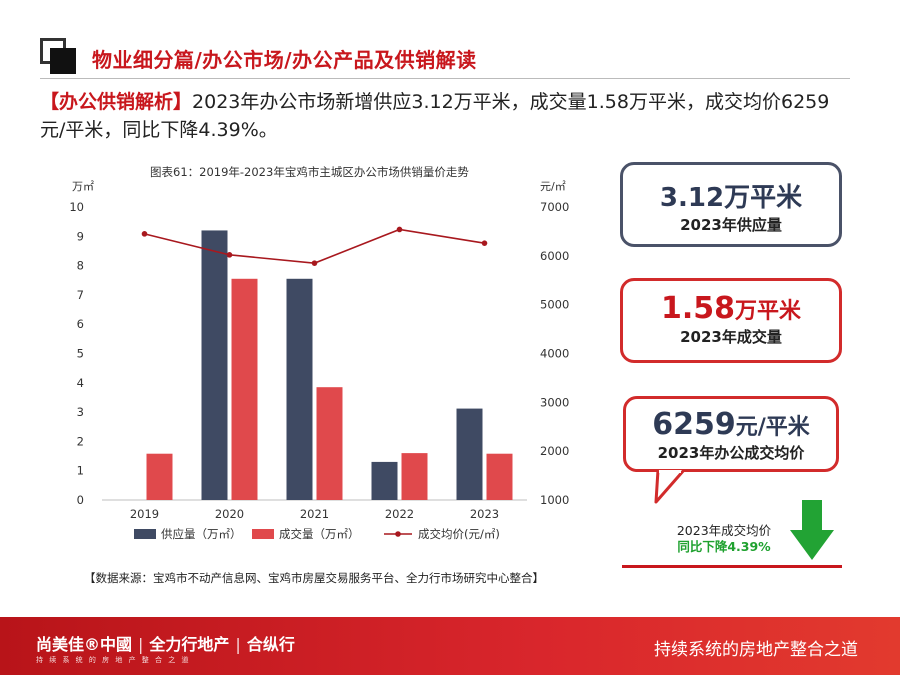  Describe the element at coordinates (554, 402) in the screenshot. I see `y-right-tick-label: 3000` at that location.